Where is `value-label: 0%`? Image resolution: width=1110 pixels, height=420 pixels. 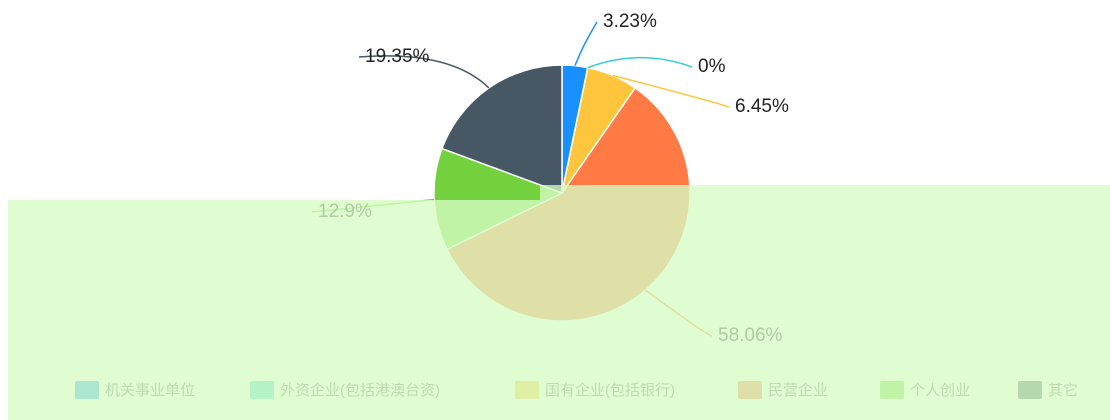 value-label: 0% is located at coordinates (712, 66).